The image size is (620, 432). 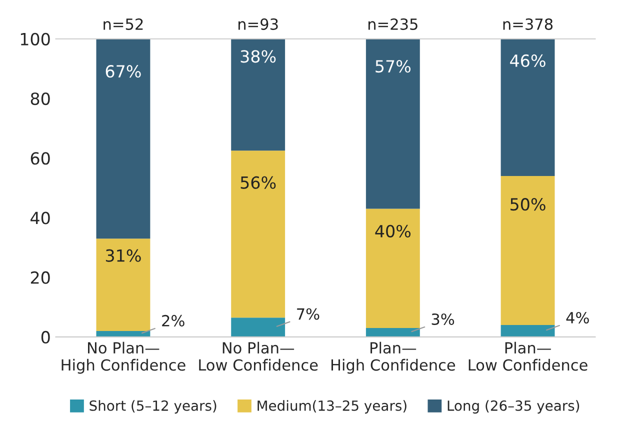 What do you see at coordinates (173, 320) in the screenshot?
I see `data-label: 2%` at bounding box center [173, 320].